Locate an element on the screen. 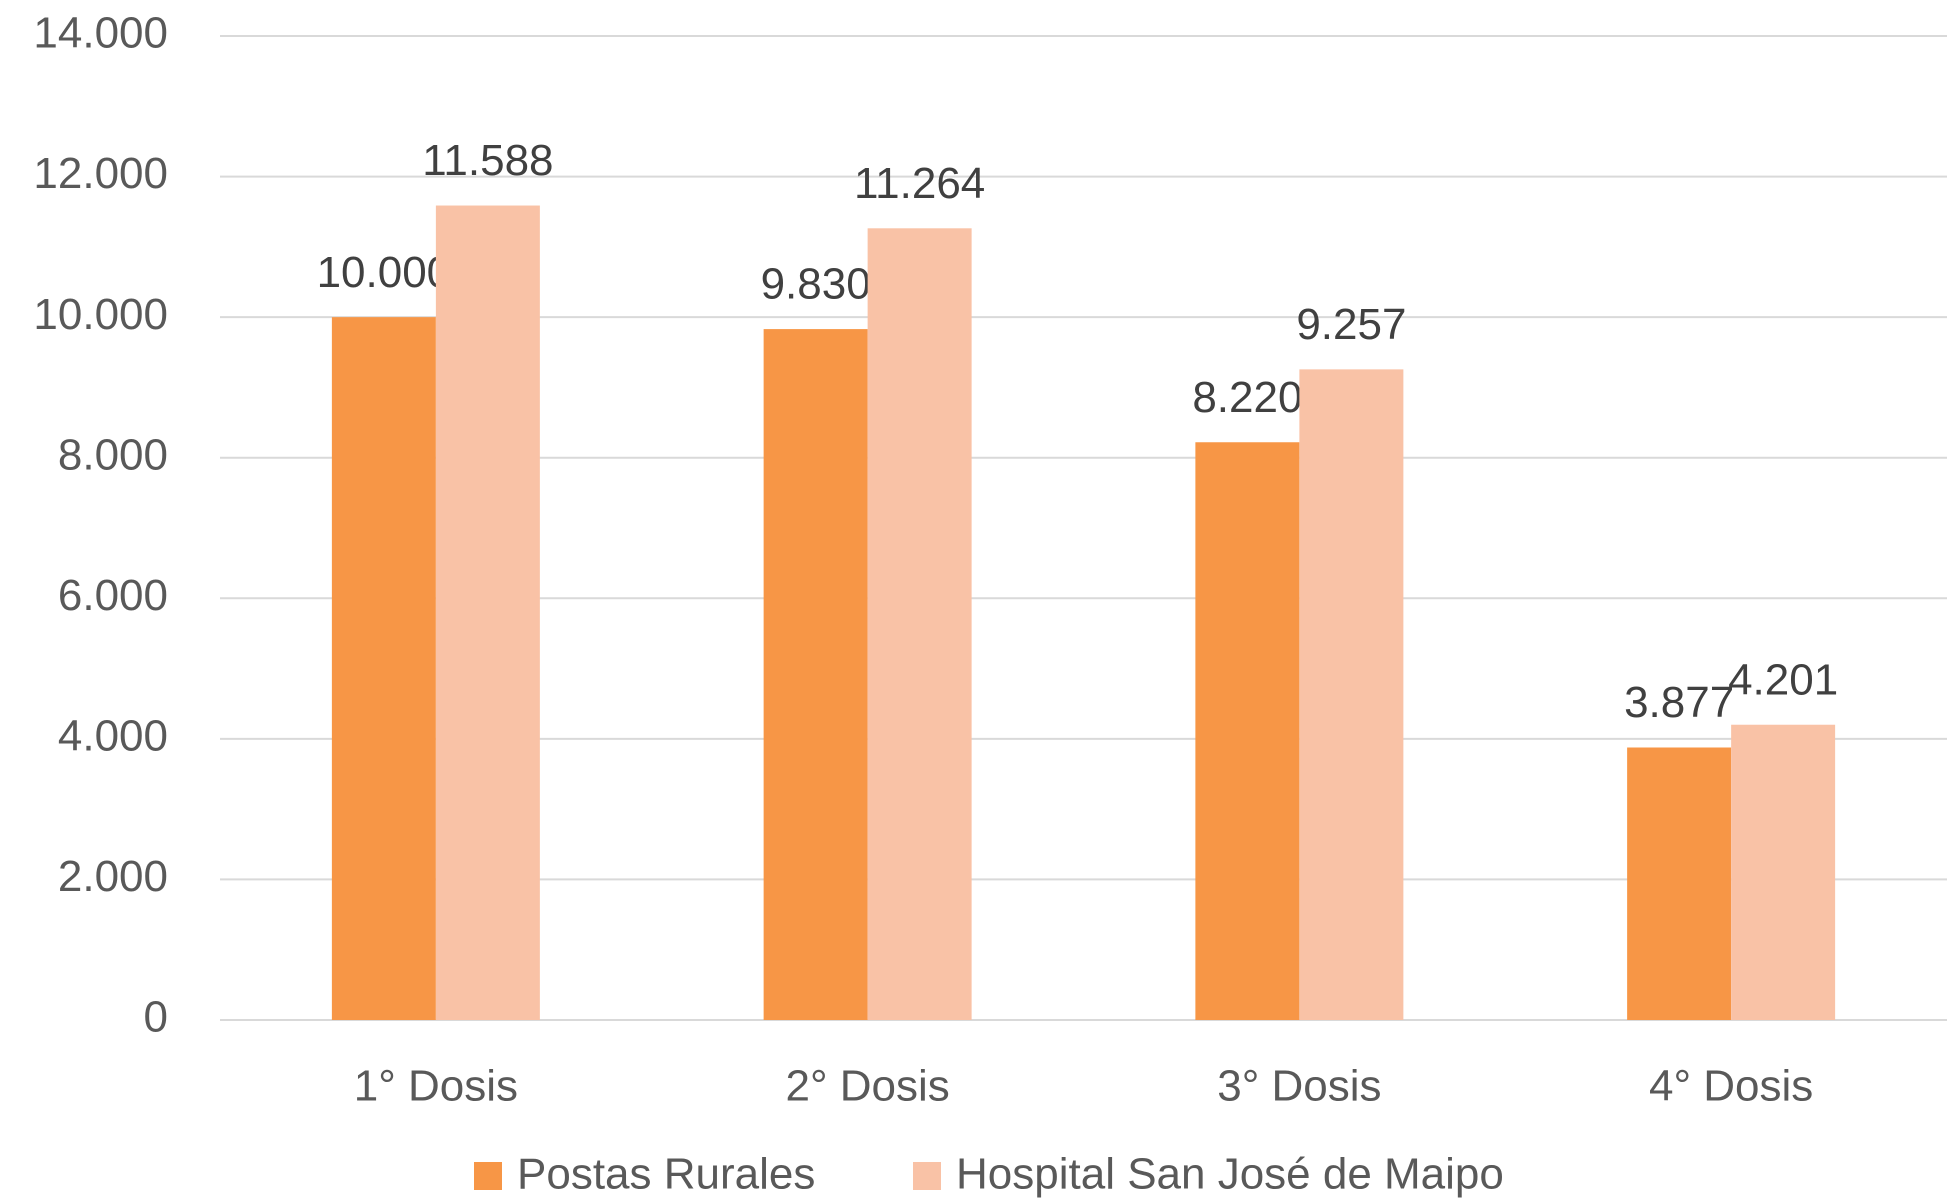 Image resolution: width=1947 pixels, height=1202 pixels. y-tick-label: 4.000 is located at coordinates (113, 735).